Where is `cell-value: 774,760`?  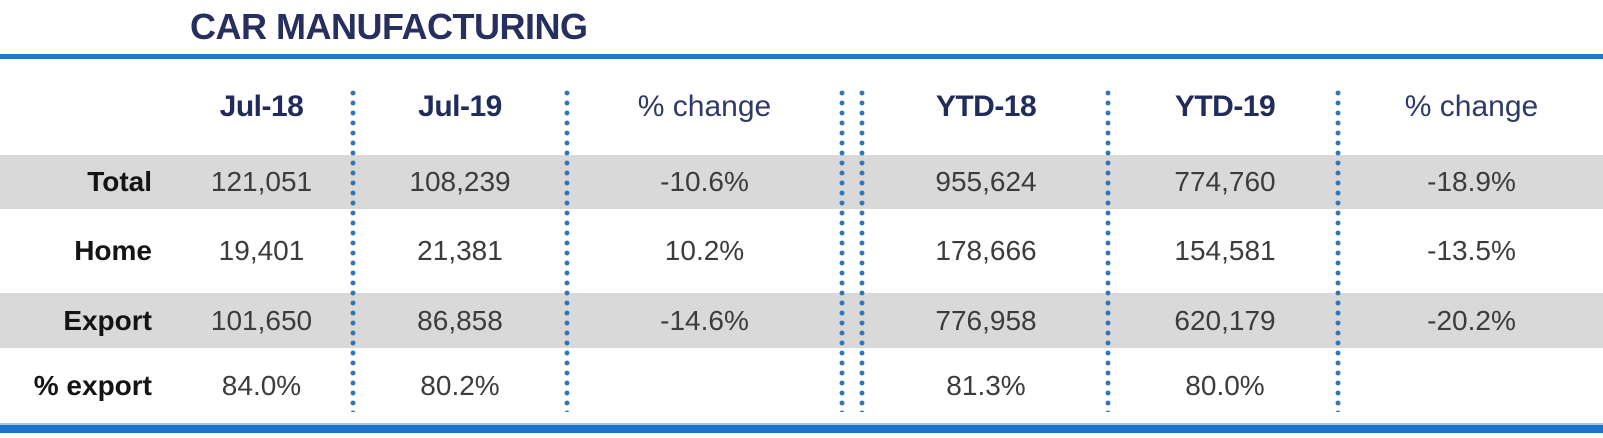
cell-value: 774,760 is located at coordinates (1225, 181).